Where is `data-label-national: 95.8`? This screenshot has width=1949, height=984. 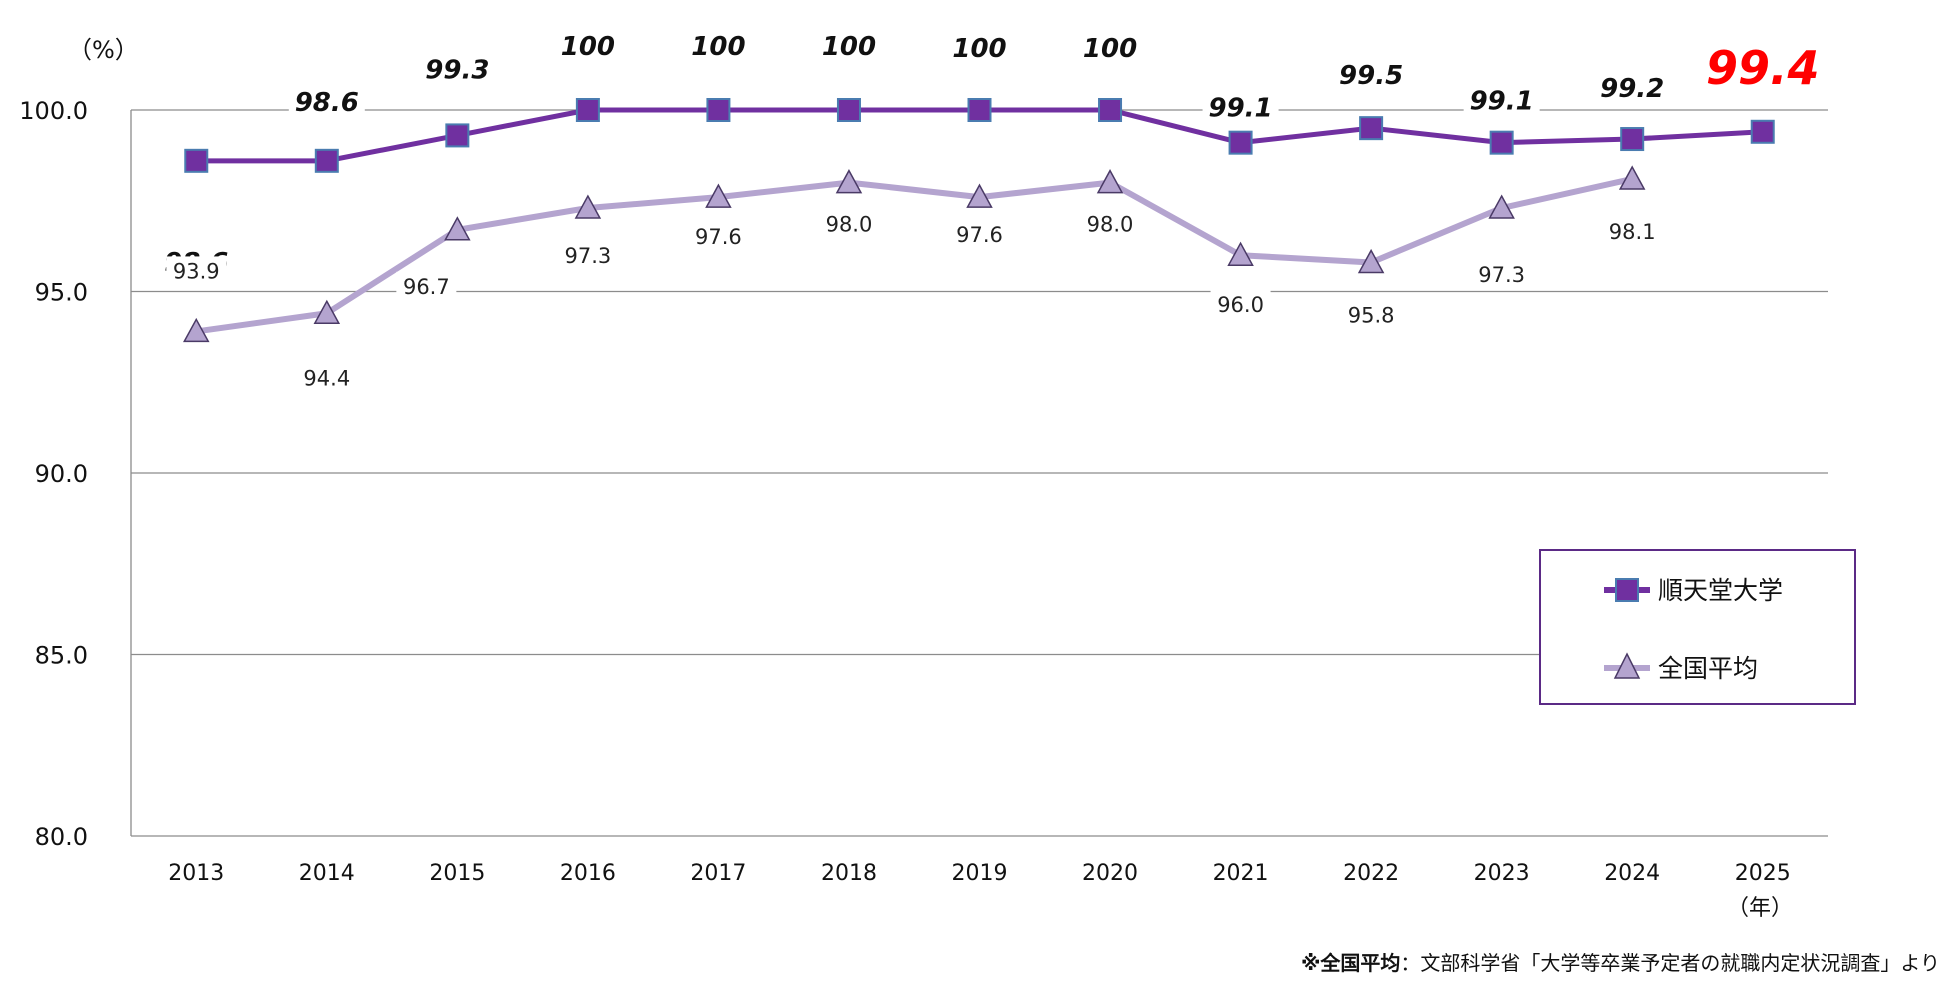 data-label-national: 95.8 is located at coordinates (1371, 315).